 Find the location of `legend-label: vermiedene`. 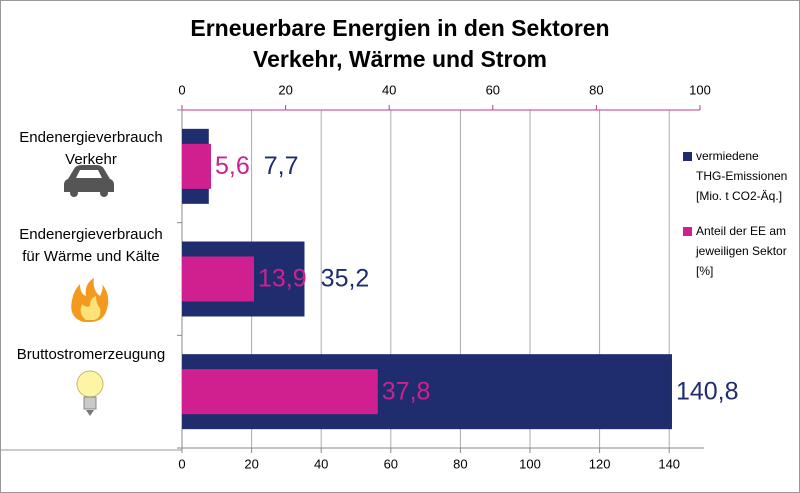

legend-label: vermiedene is located at coordinates (727, 156).